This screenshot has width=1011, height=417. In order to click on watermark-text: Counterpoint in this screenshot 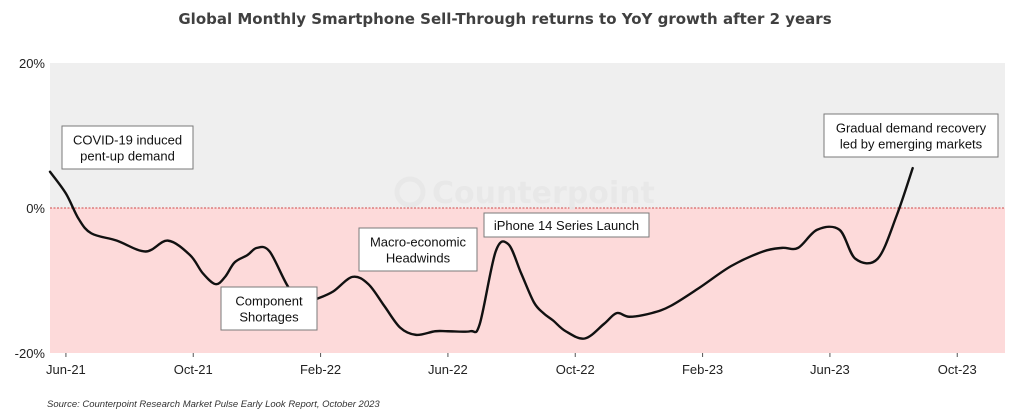, I will do `click(543, 193)`.